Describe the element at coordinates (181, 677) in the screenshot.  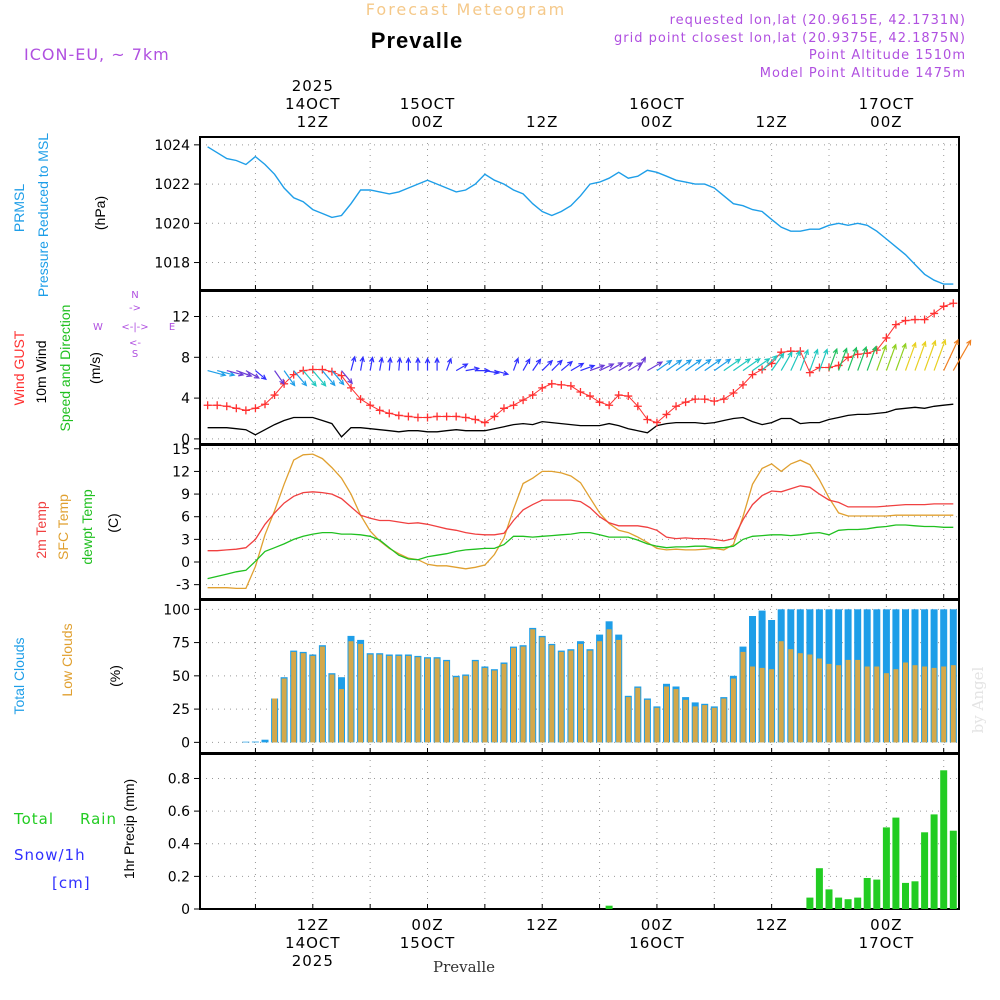
I see `clouds-ytick-label: 50` at that location.